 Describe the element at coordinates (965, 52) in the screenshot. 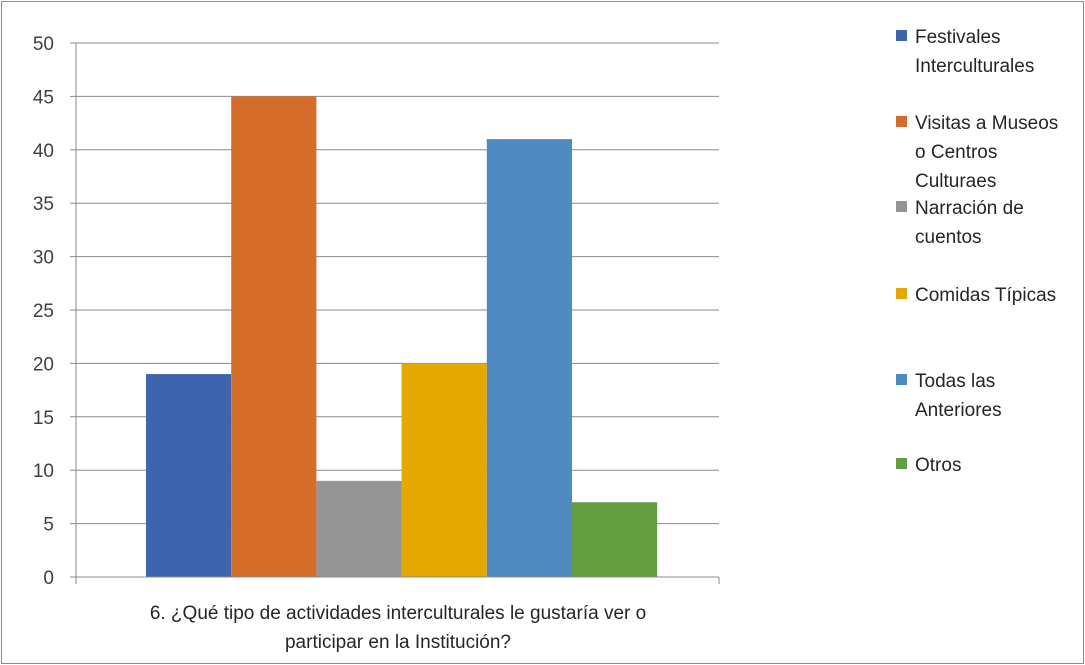

I see `legend-item: Festivales Interculturales` at that location.